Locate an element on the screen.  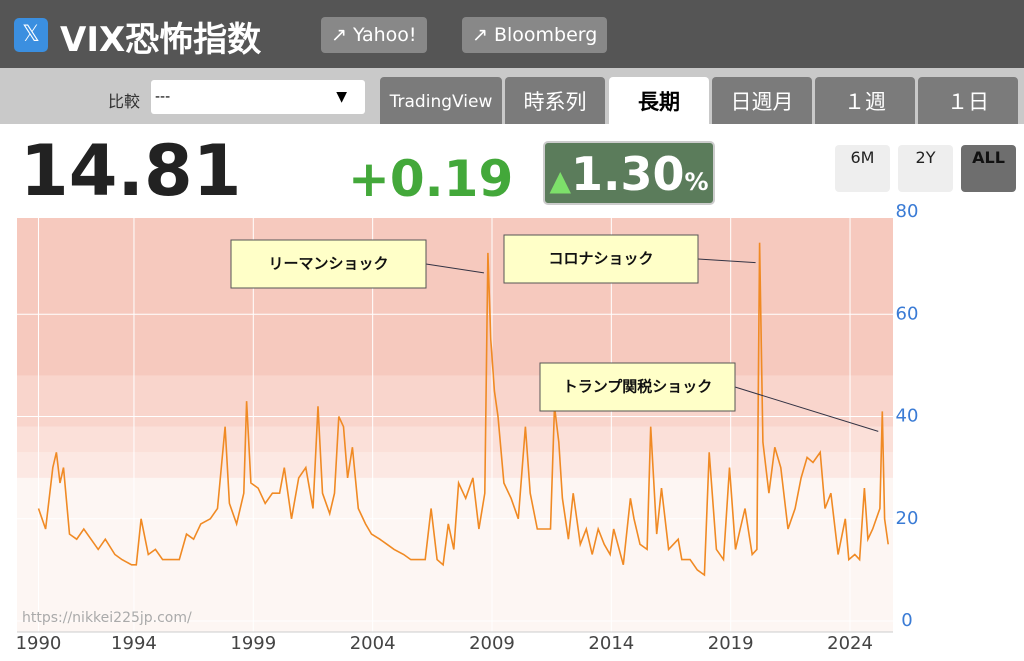
y-tick-label: 0 is located at coordinates (906, 620).